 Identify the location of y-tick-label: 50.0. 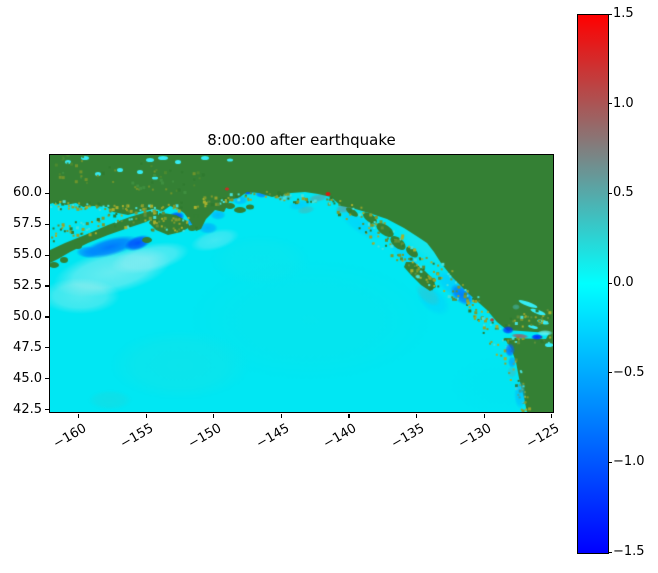
(27, 316).